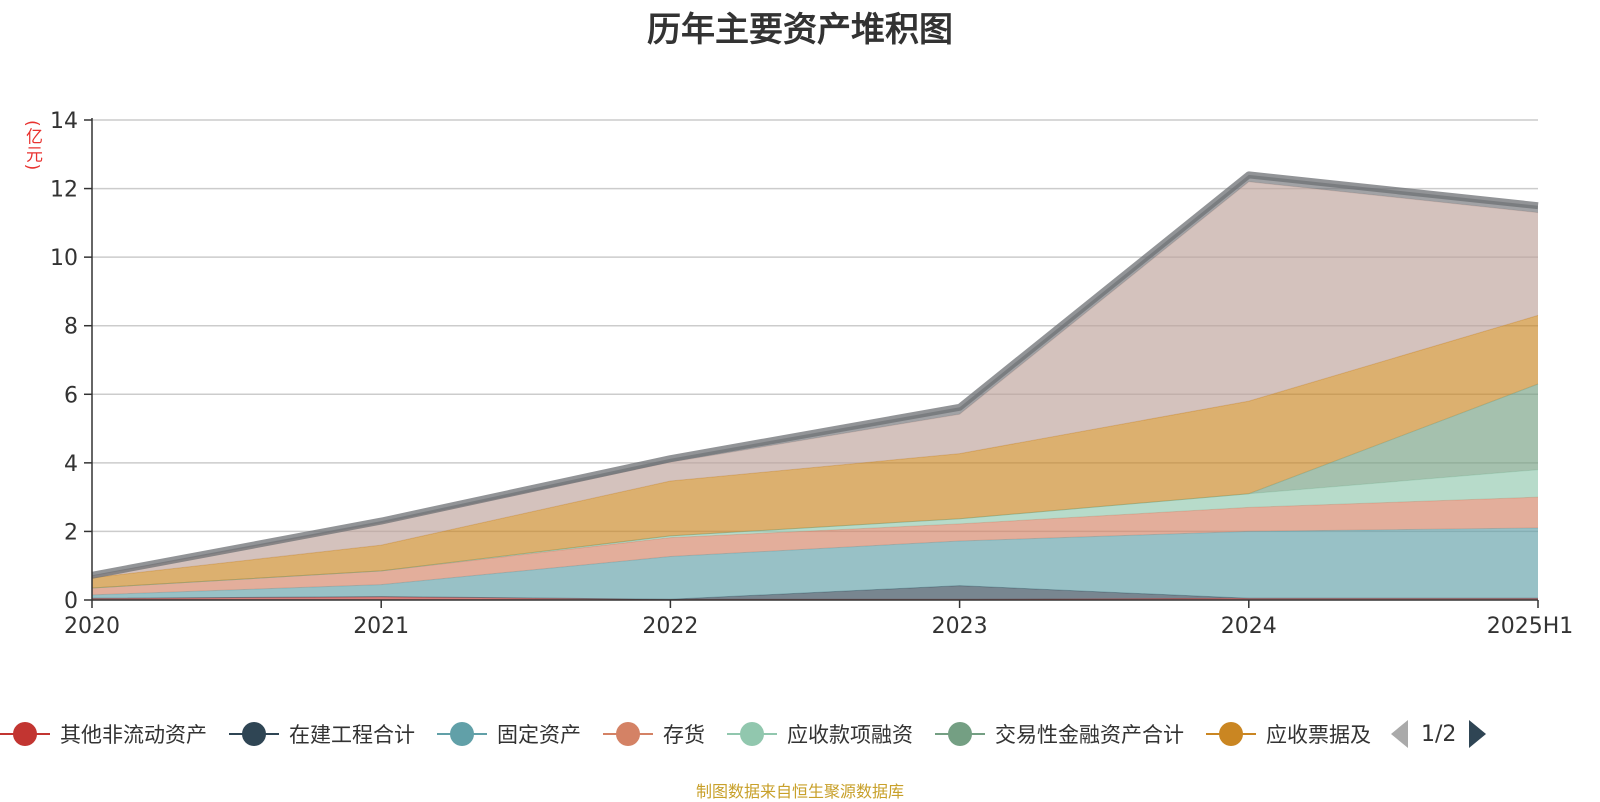  Describe the element at coordinates (32, 146) in the screenshot. I see `y-axis-unit-label: (亿元)` at that location.